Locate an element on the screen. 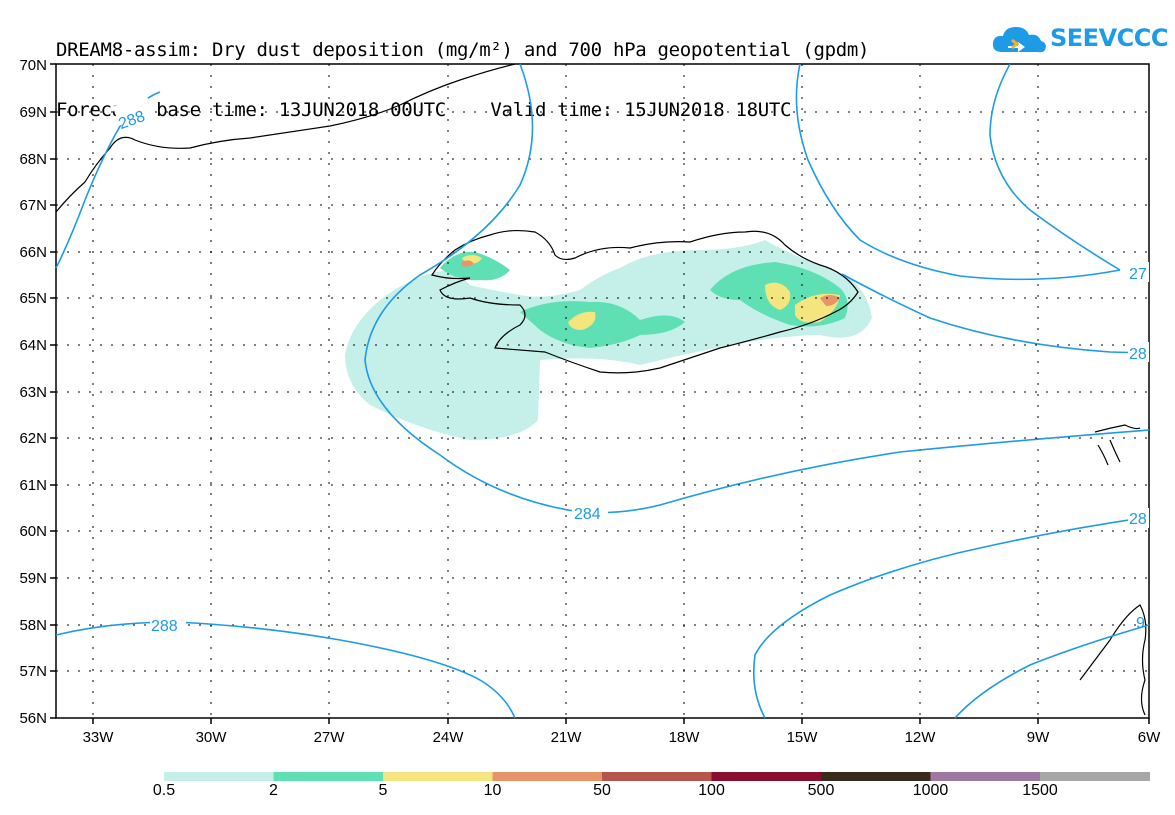  seevccc-logo: SEEVCCC is located at coordinates (1079, 40).